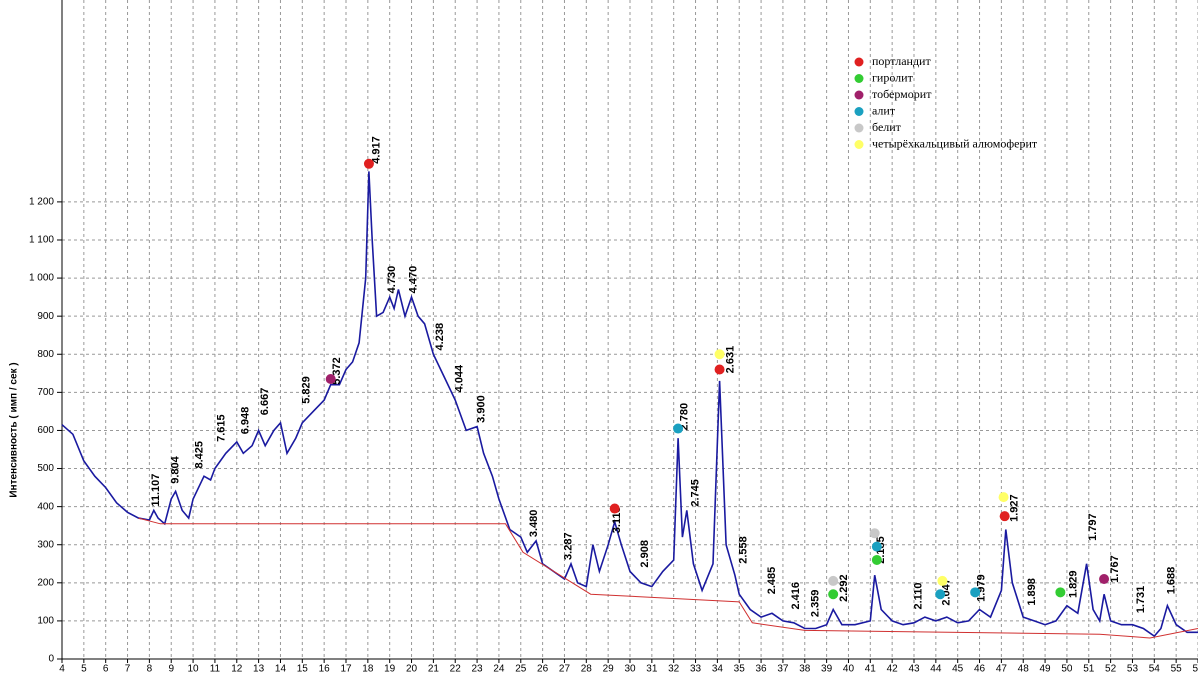 This screenshot has height=673, width=1198. What do you see at coordinates (1093, 527) in the screenshot?
I see `peak-label: 1.797` at bounding box center [1093, 527].